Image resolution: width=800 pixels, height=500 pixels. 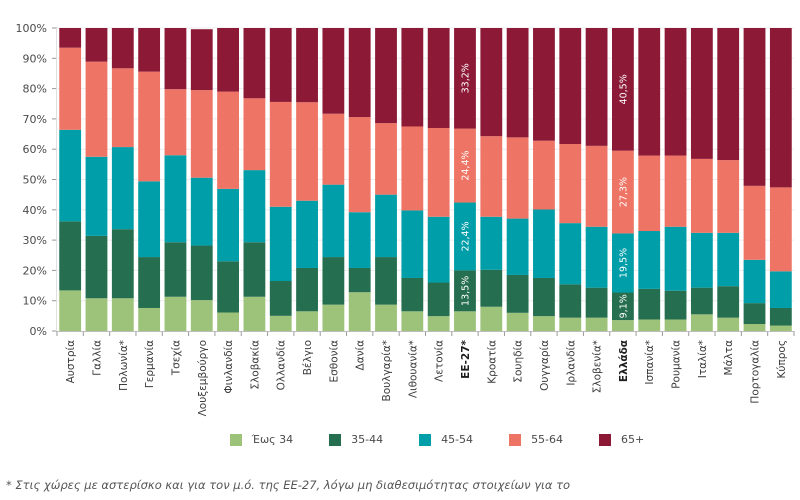 What do you see at coordinates (729, 358) in the screenshot?
I see `x-tick-label: Μάλτα` at bounding box center [729, 358].